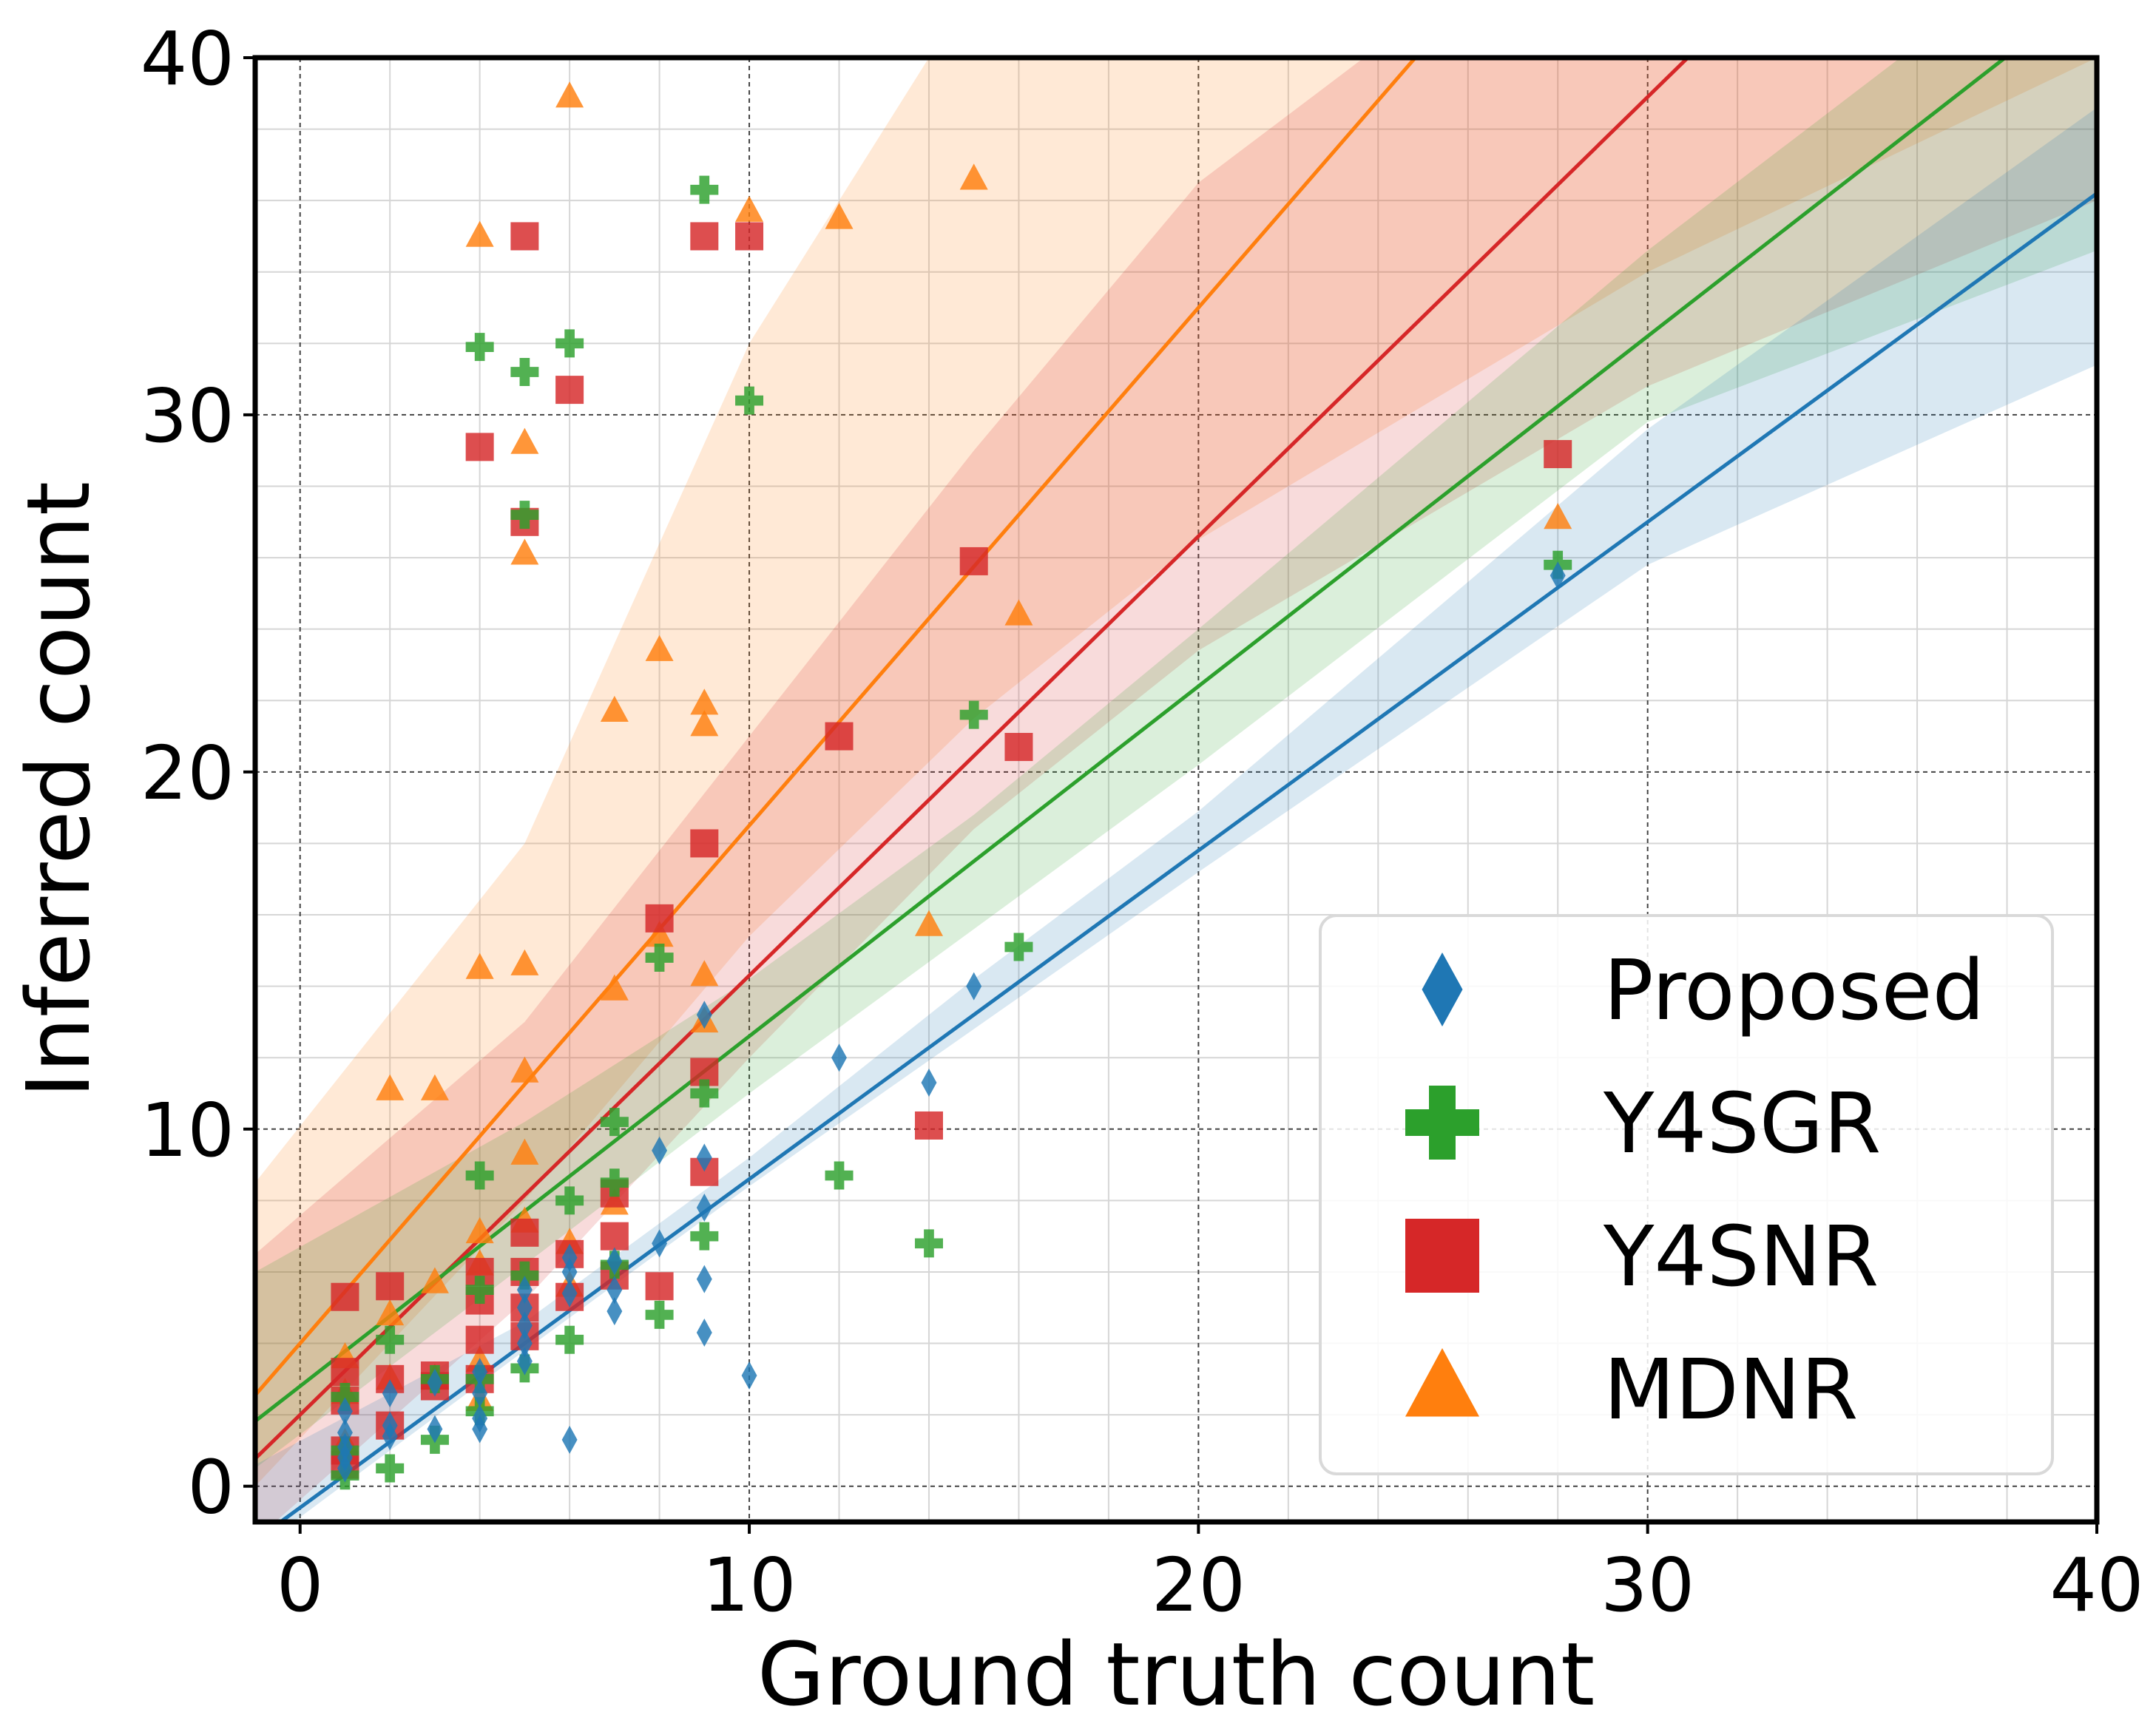 The height and width of the screenshot is (1729, 2156). I want to click on legend: Proposed Y4SGR Y4SNR MDNR, so click(1686, 1195).